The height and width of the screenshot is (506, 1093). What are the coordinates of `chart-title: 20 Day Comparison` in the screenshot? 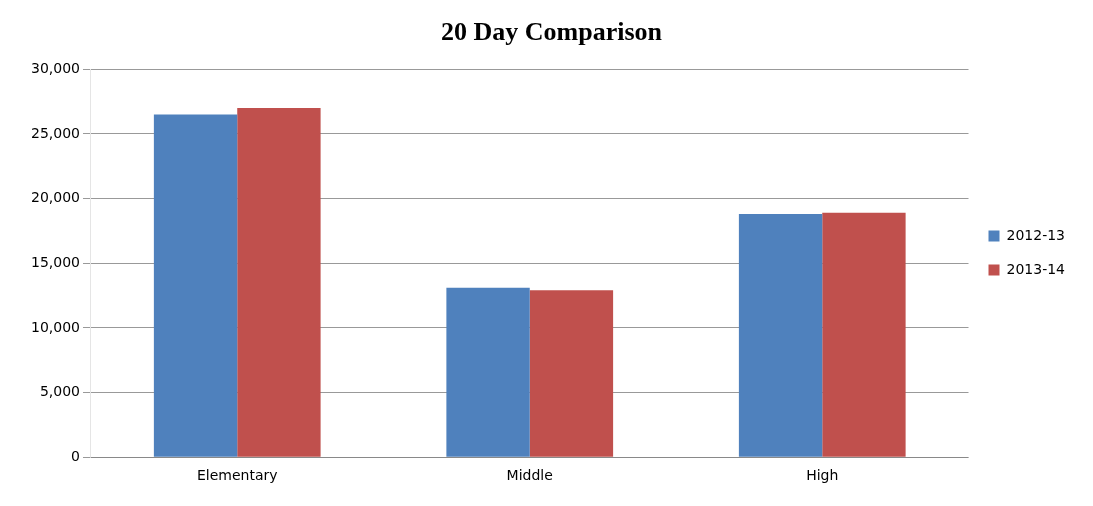 It's located at (551, 32).